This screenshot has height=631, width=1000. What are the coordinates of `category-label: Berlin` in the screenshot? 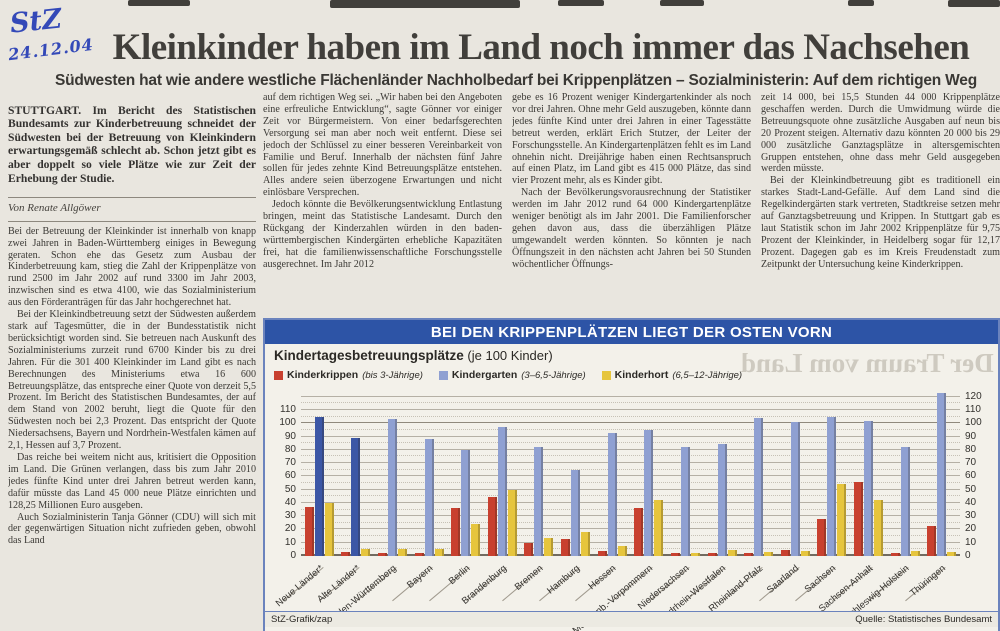 It's located at (459, 575).